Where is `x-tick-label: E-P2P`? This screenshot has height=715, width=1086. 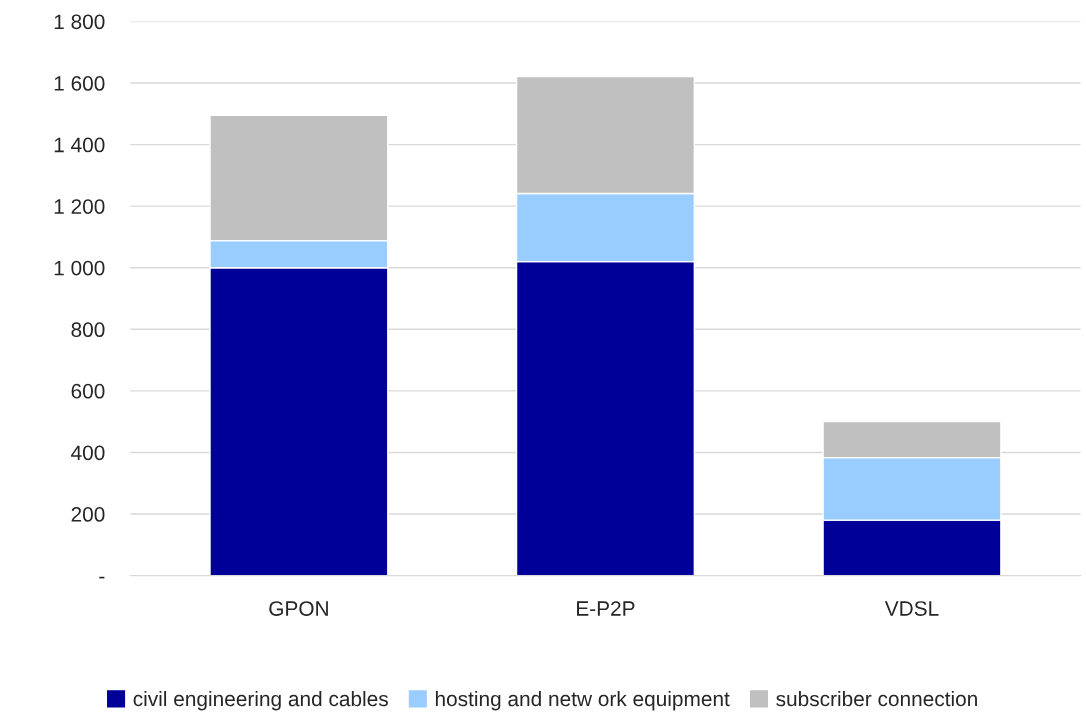 x-tick-label: E-P2P is located at coordinates (606, 608).